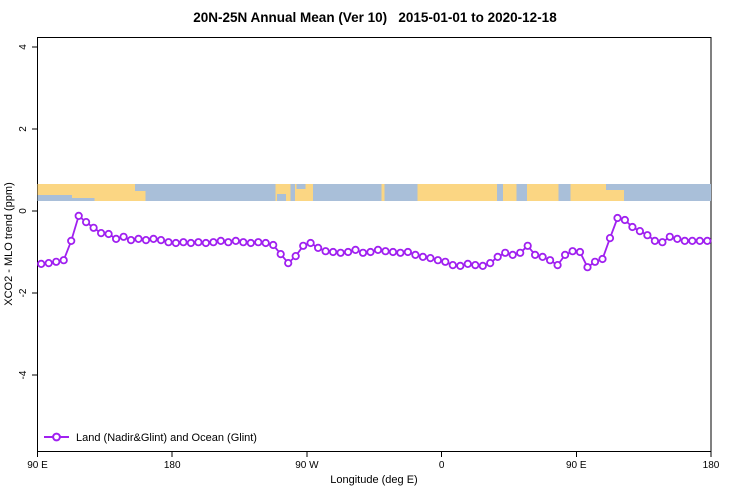  What do you see at coordinates (442, 465) in the screenshot?
I see `x-tick-label: 0` at bounding box center [442, 465].